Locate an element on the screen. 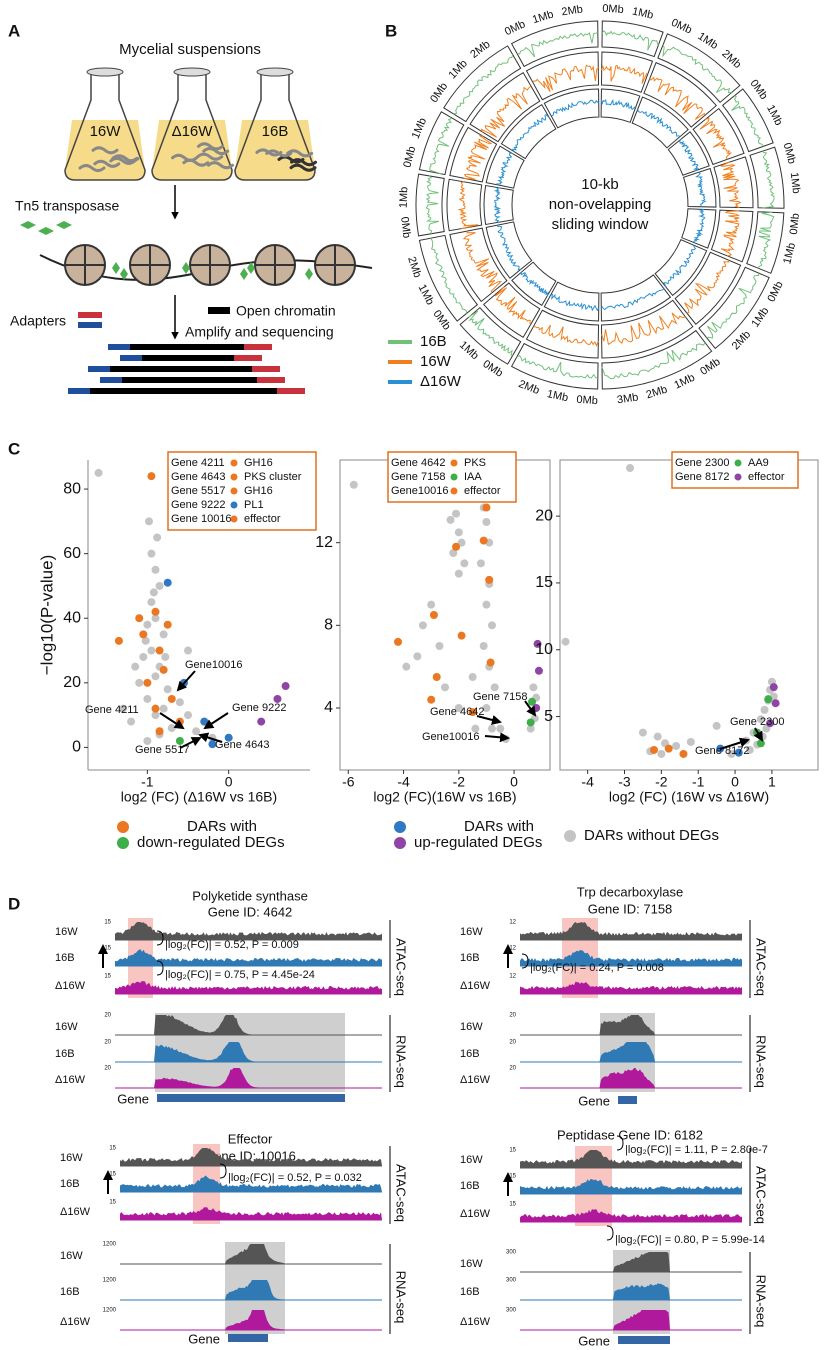 The width and height of the screenshot is (828, 1350). assay-label: ATAC-seq is located at coordinates (401, 1193).